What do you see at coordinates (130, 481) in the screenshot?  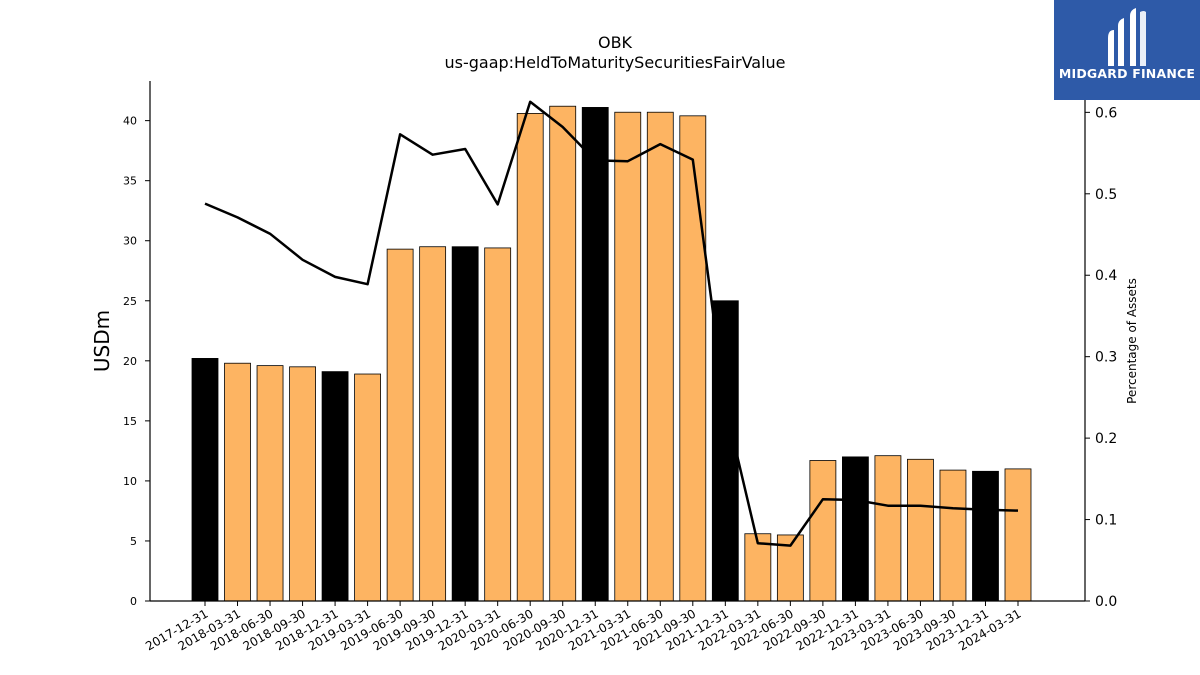 I see `y-tick-label: 10` at bounding box center [130, 481].